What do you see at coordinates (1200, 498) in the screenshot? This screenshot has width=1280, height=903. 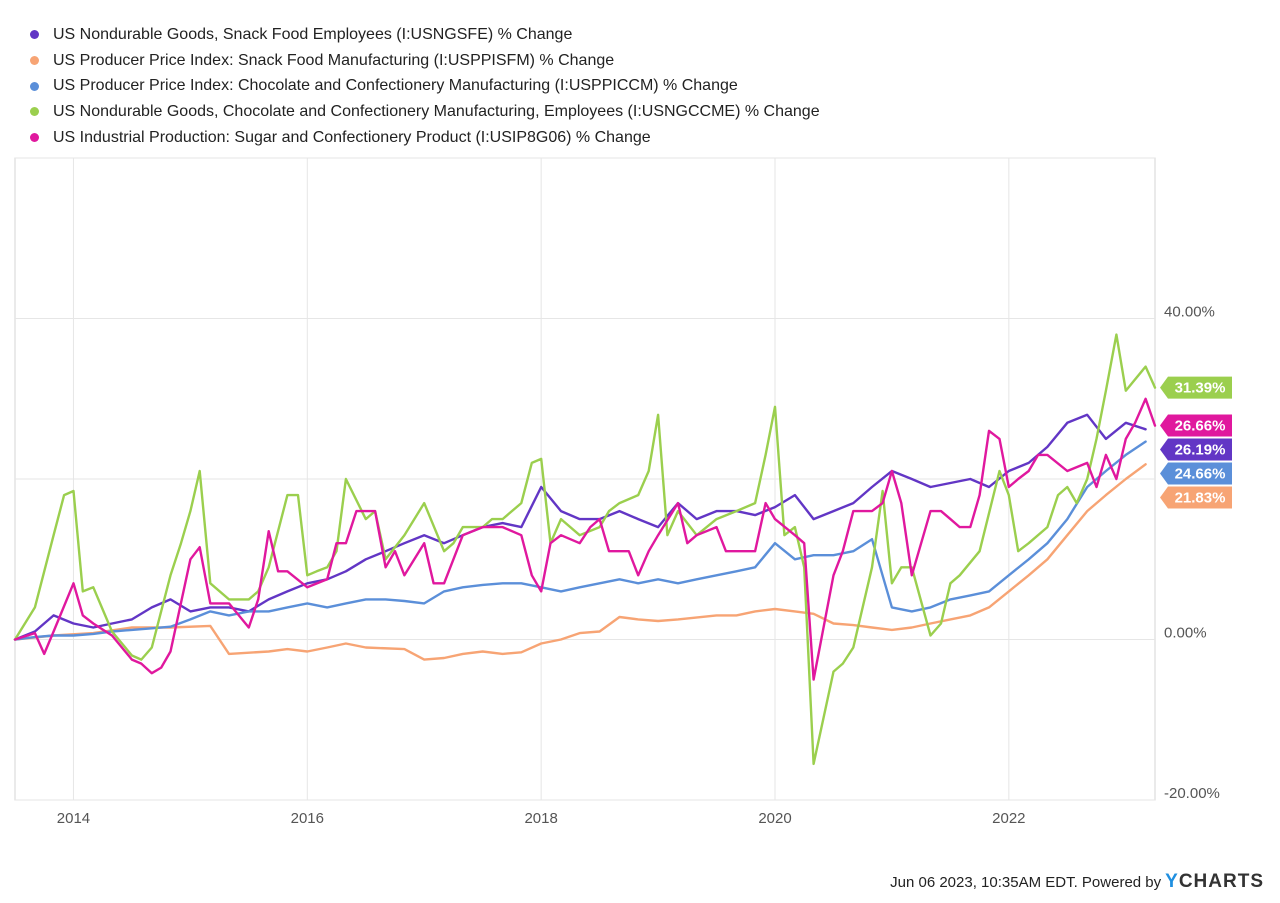 I see `end-label-text: 21.83%` at bounding box center [1200, 498].